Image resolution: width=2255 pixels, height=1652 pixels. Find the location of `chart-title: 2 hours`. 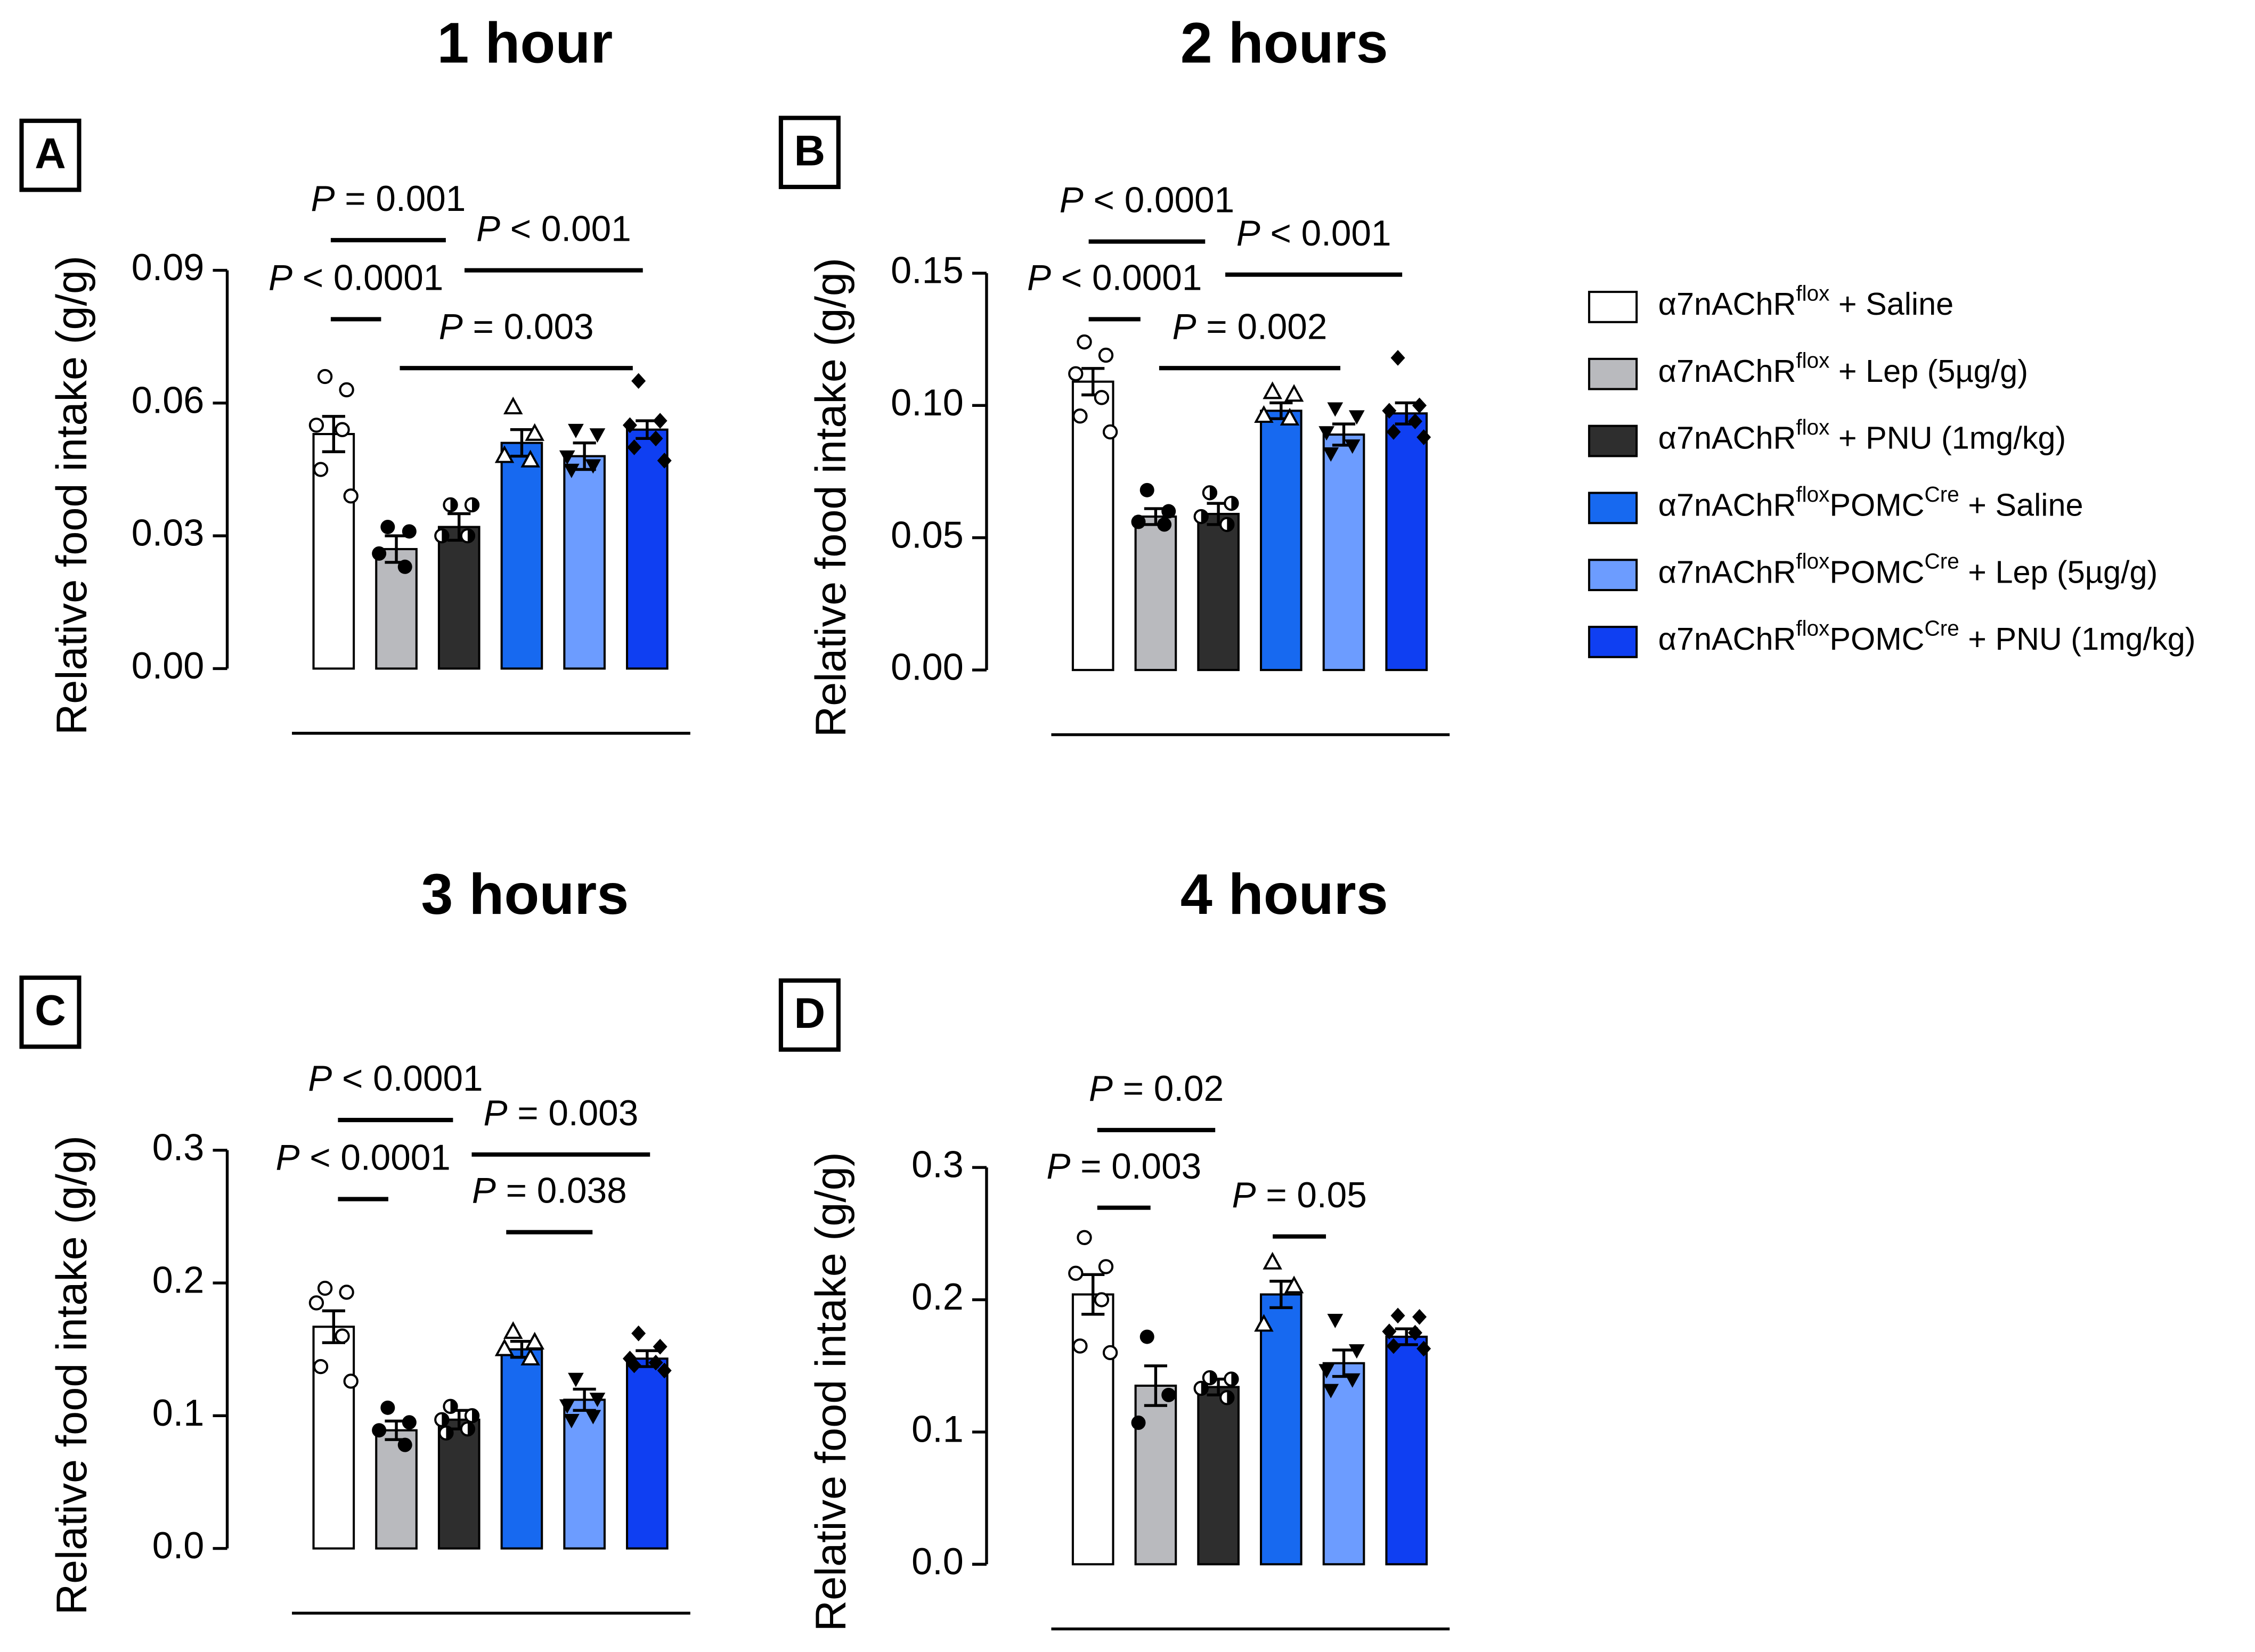

chart-title: 2 hours is located at coordinates (1285, 43).